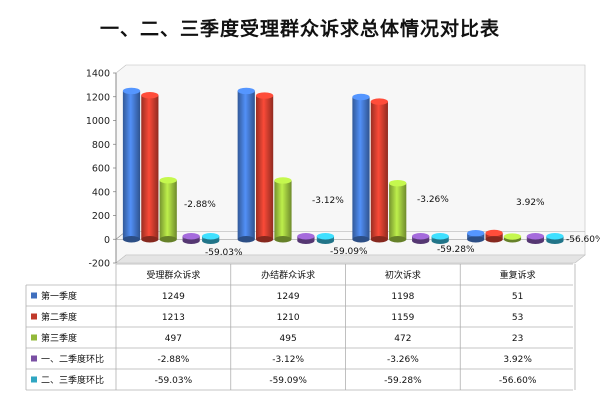 The image size is (600, 400). I want to click on y-tick-label: -200, so click(99, 264).